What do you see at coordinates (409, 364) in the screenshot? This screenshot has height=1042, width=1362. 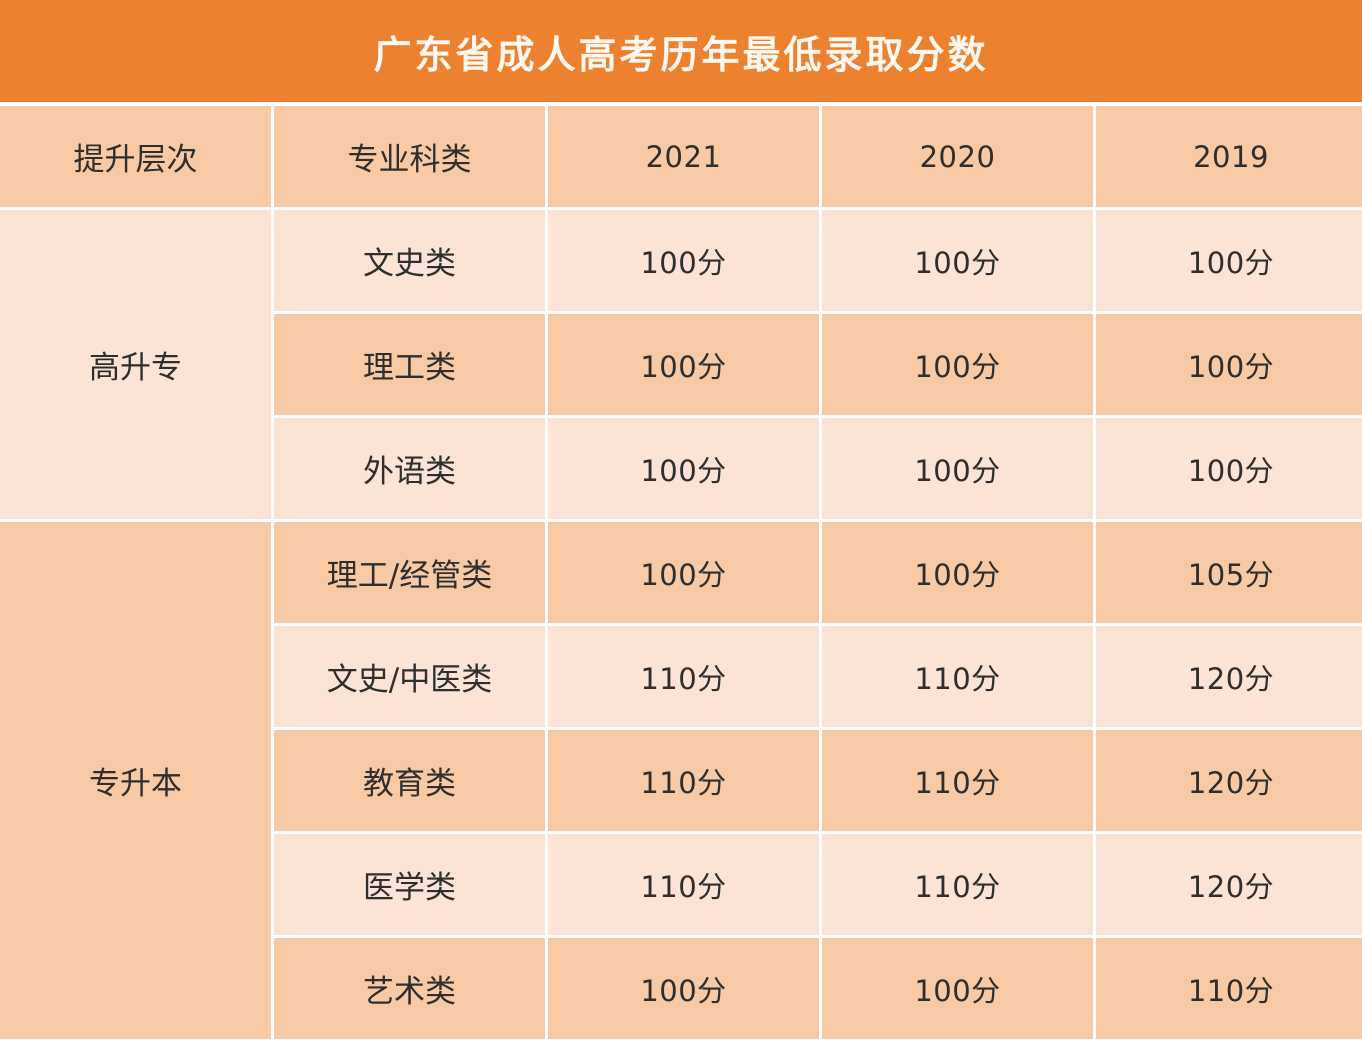 I see `category-cell: 理工类` at bounding box center [409, 364].